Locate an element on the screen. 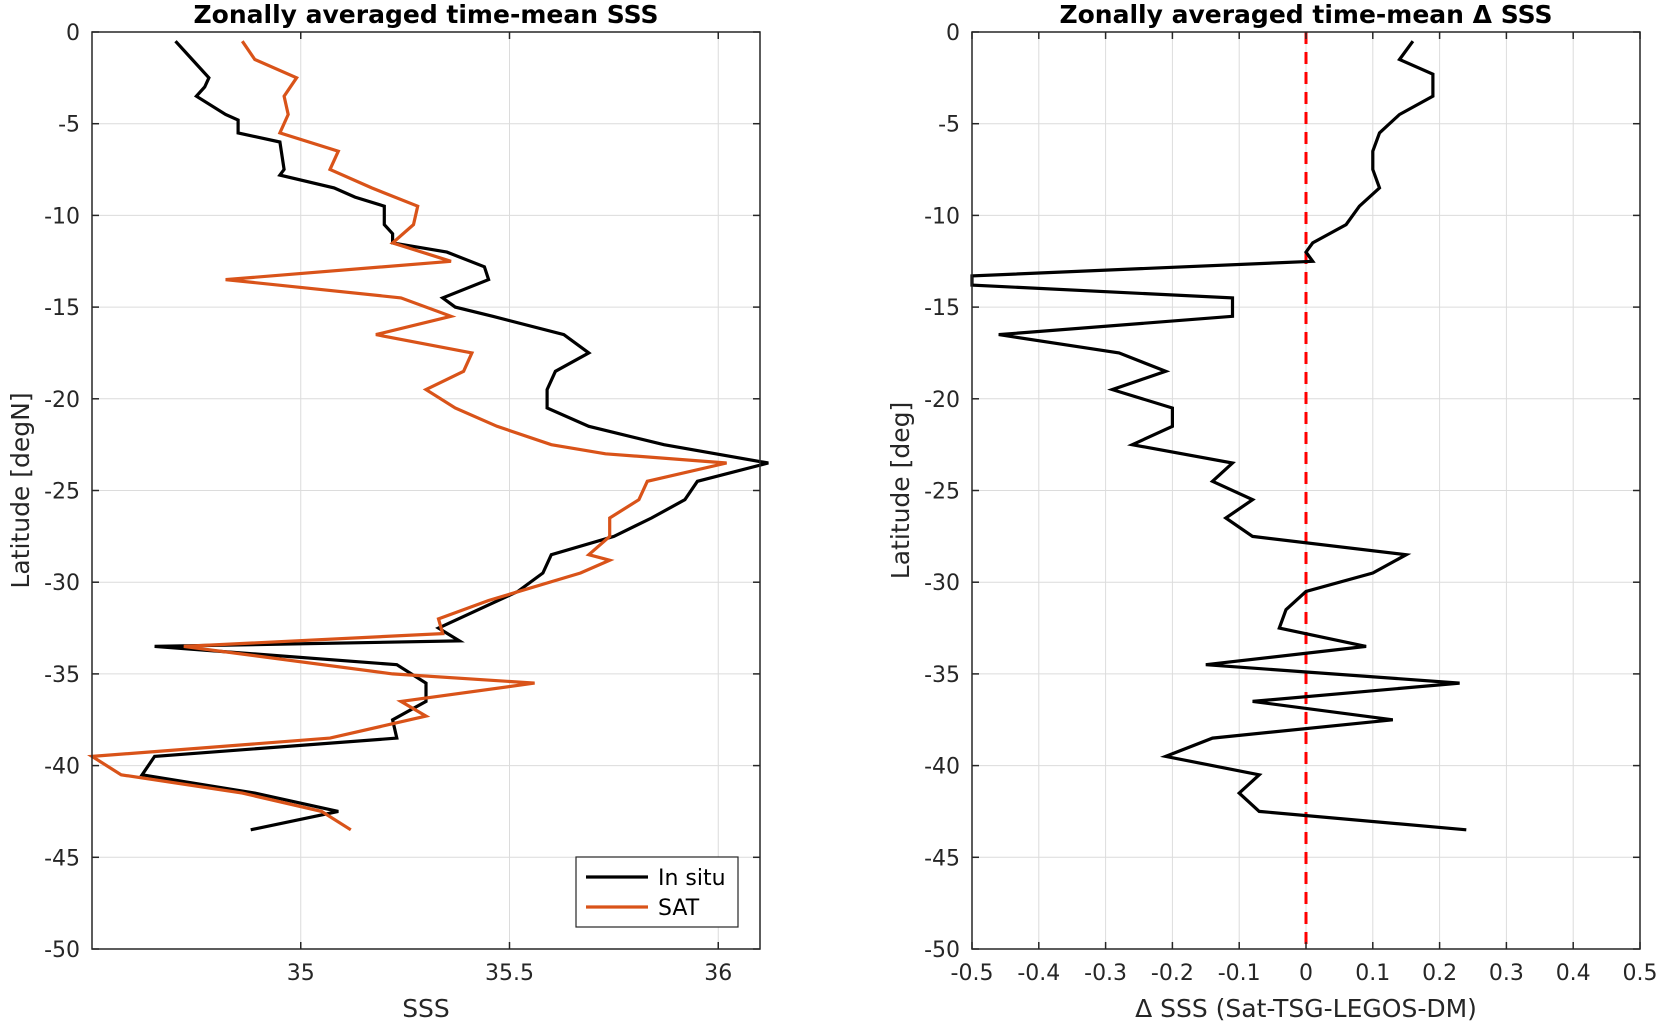 This screenshot has width=1661, height=1025. x-tick-label: 0.5 is located at coordinates (1640, 973).